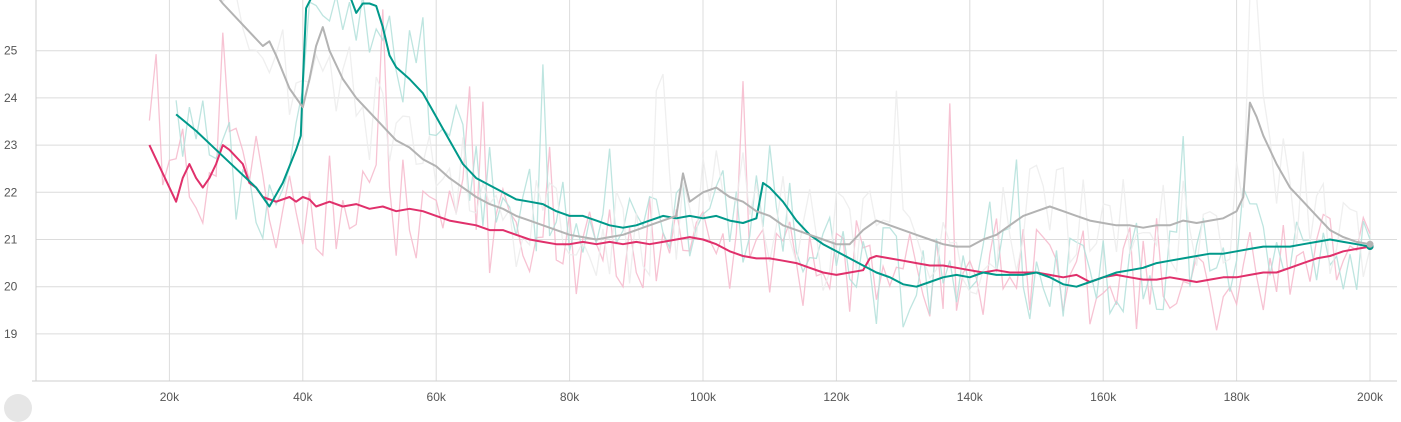 The image size is (1401, 422). I want to click on y-tick-label: 22, so click(11, 192).